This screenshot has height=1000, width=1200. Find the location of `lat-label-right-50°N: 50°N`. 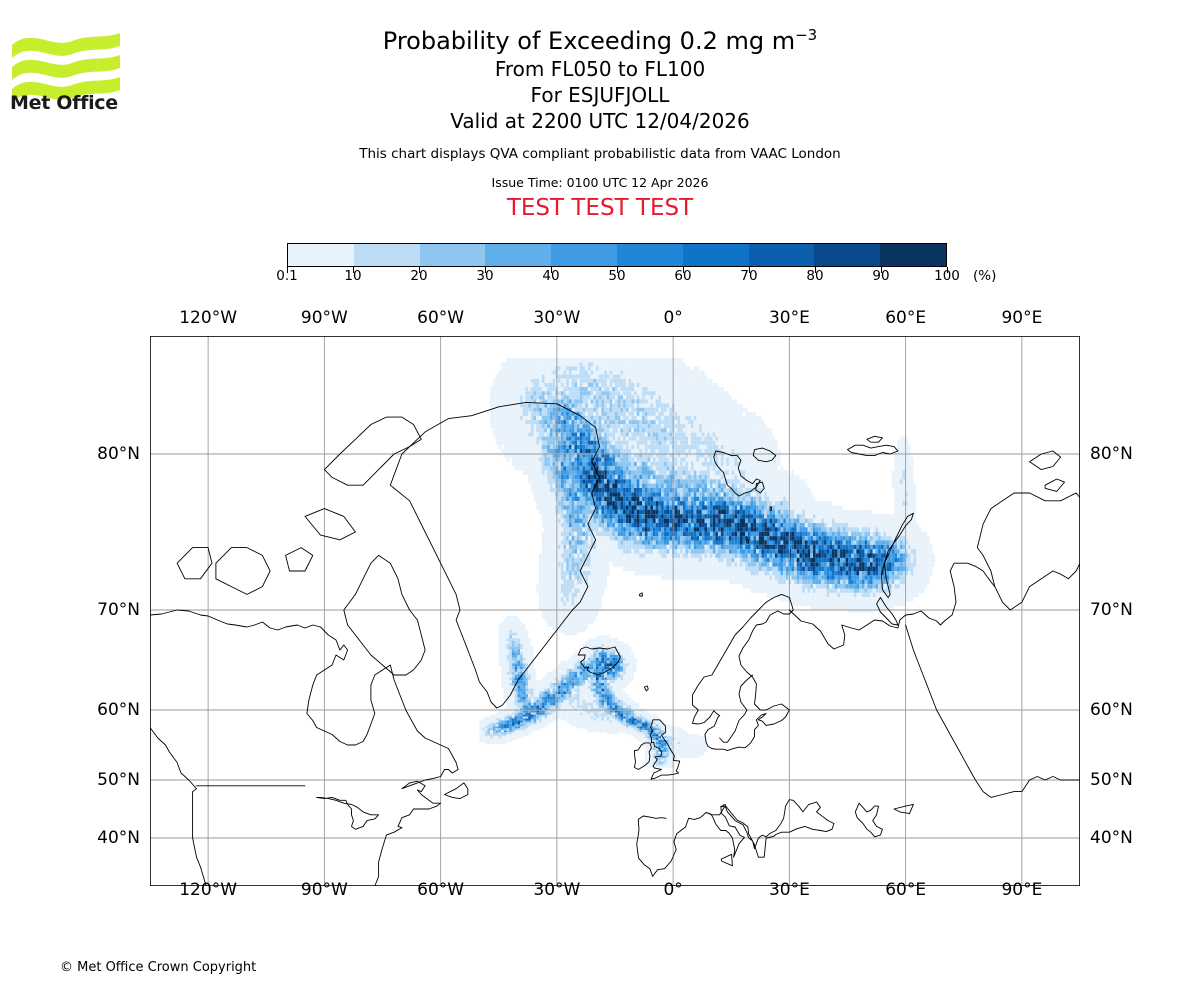

lat-label-right-50°N: 50°N is located at coordinates (1111, 780).